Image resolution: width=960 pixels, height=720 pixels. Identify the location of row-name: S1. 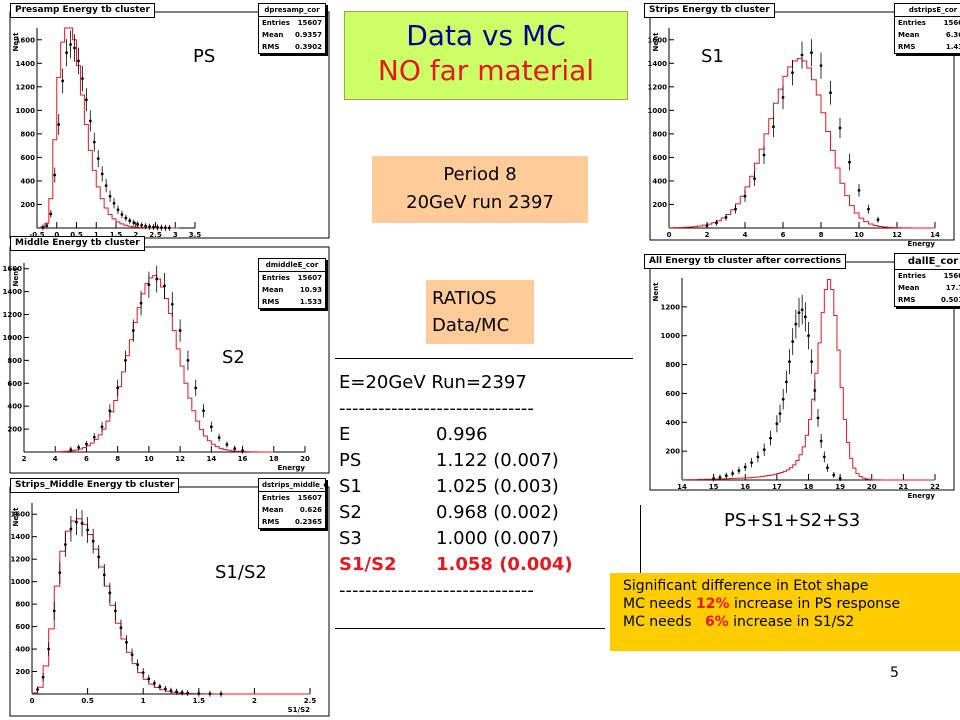
(350, 486).